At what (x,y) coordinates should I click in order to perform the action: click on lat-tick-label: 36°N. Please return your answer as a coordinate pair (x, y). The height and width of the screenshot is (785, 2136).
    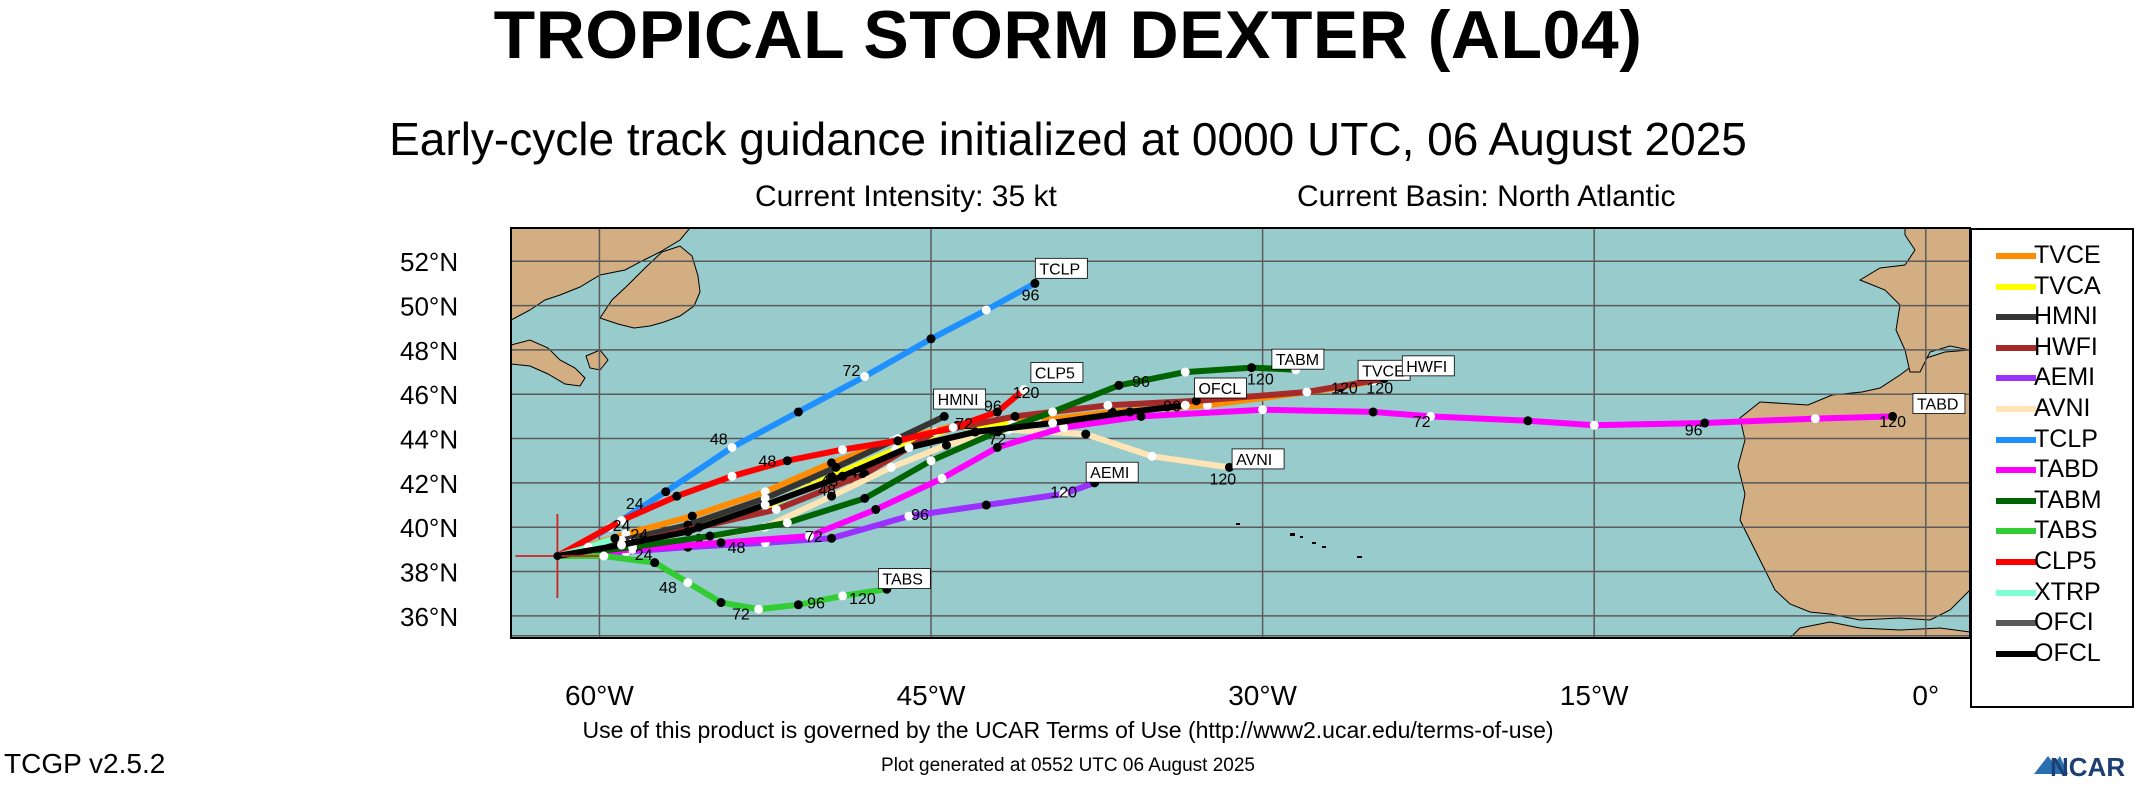
    Looking at the image, I should click on (429, 617).